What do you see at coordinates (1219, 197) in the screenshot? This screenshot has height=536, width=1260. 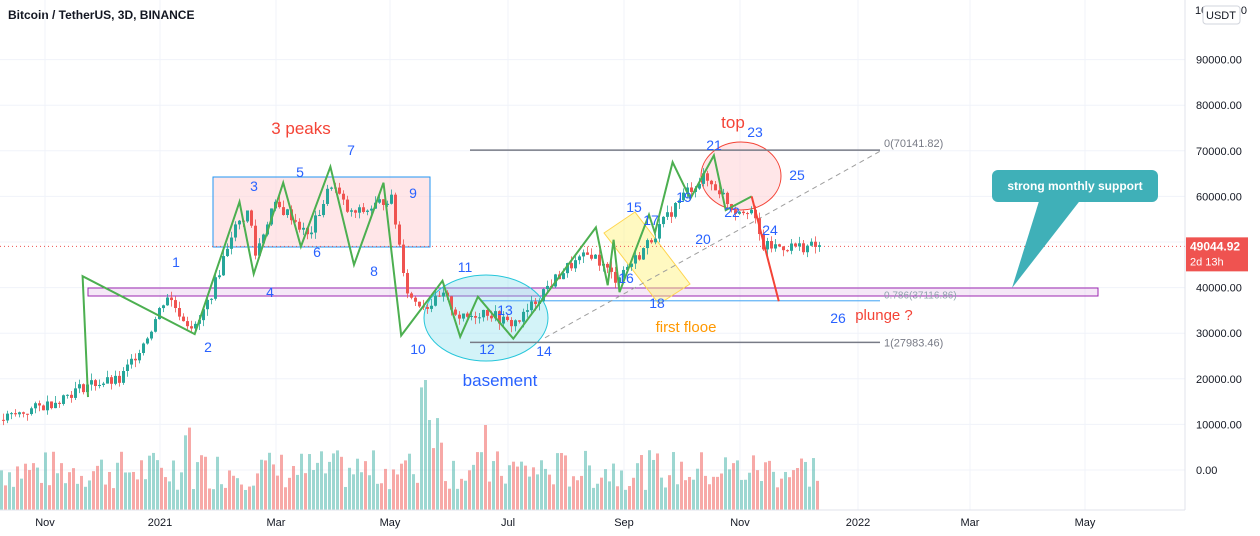 I see `price-axis-label: 60000.00` at bounding box center [1219, 197].